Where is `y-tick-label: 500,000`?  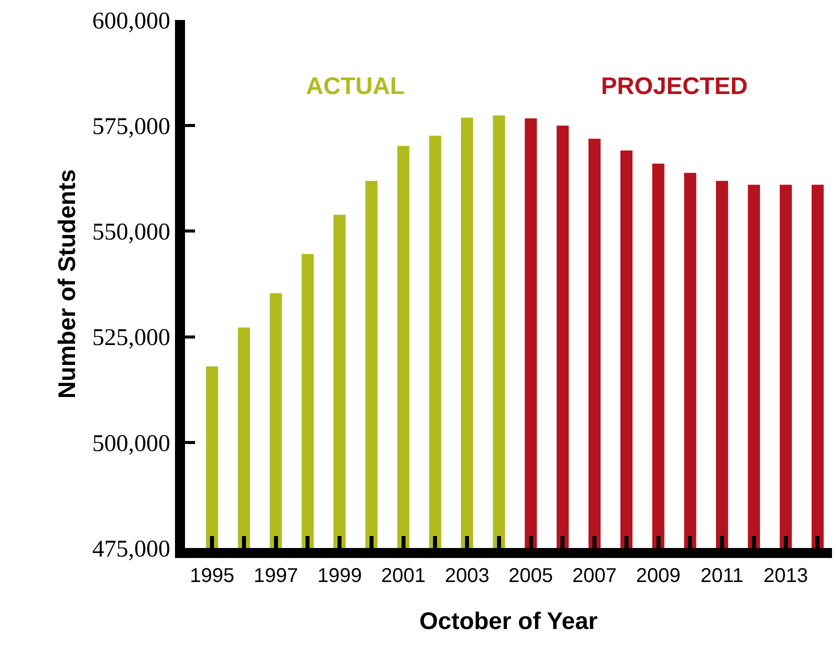 y-tick-label: 500,000 is located at coordinates (131, 443).